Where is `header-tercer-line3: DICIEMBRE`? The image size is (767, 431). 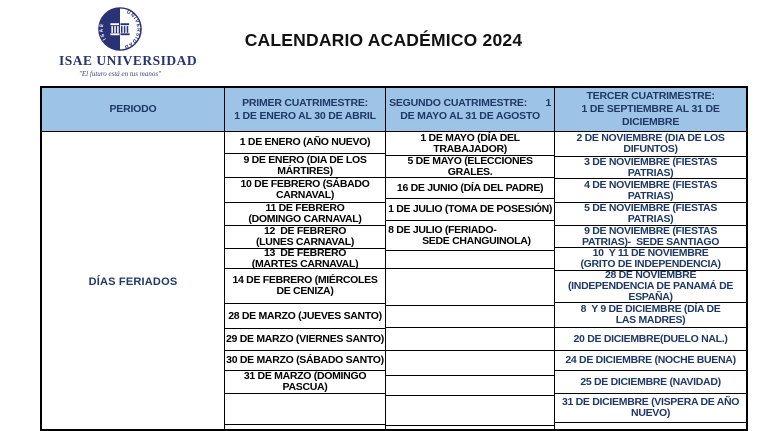
header-tercer-line3: DICIEMBRE is located at coordinates (651, 122).